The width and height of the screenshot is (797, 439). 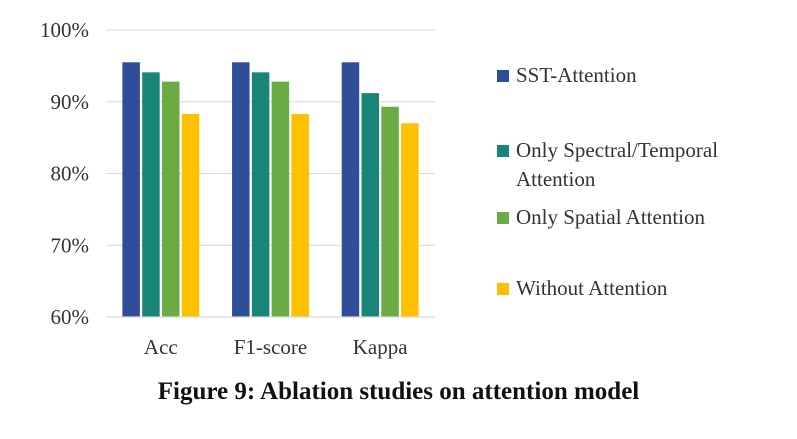 What do you see at coordinates (592, 288) in the screenshot?
I see `legend-label: Without Attention` at bounding box center [592, 288].